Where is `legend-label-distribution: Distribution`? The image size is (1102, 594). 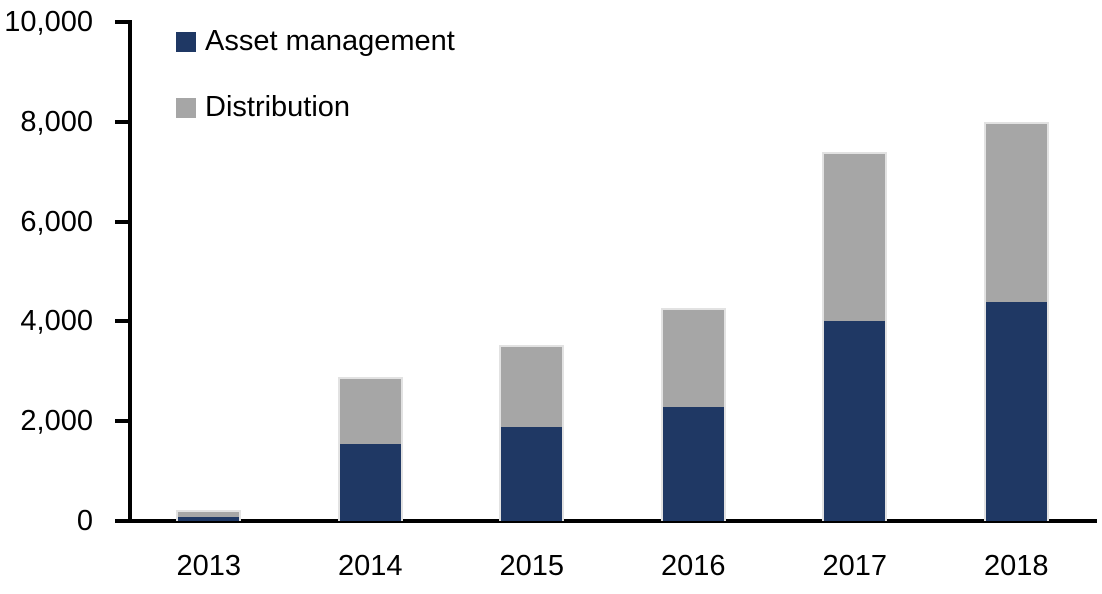 legend-label-distribution: Distribution is located at coordinates (278, 107).